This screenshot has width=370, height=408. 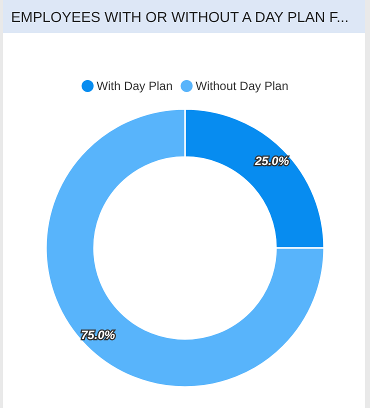 What do you see at coordinates (272, 161) in the screenshot?
I see `data-label: 25.0%` at bounding box center [272, 161].